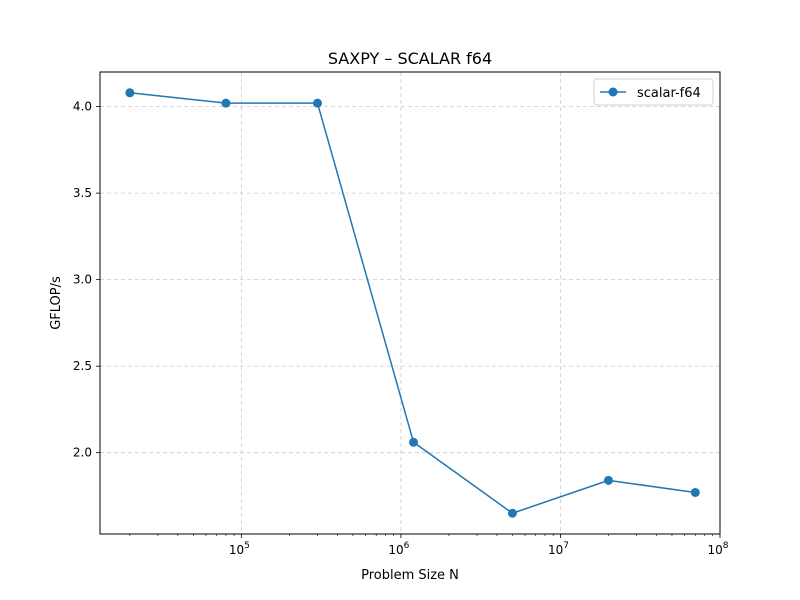 Image resolution: width=800 pixels, height=600 pixels. I want to click on x-tick-label: 10⁵, so click(239, 549).